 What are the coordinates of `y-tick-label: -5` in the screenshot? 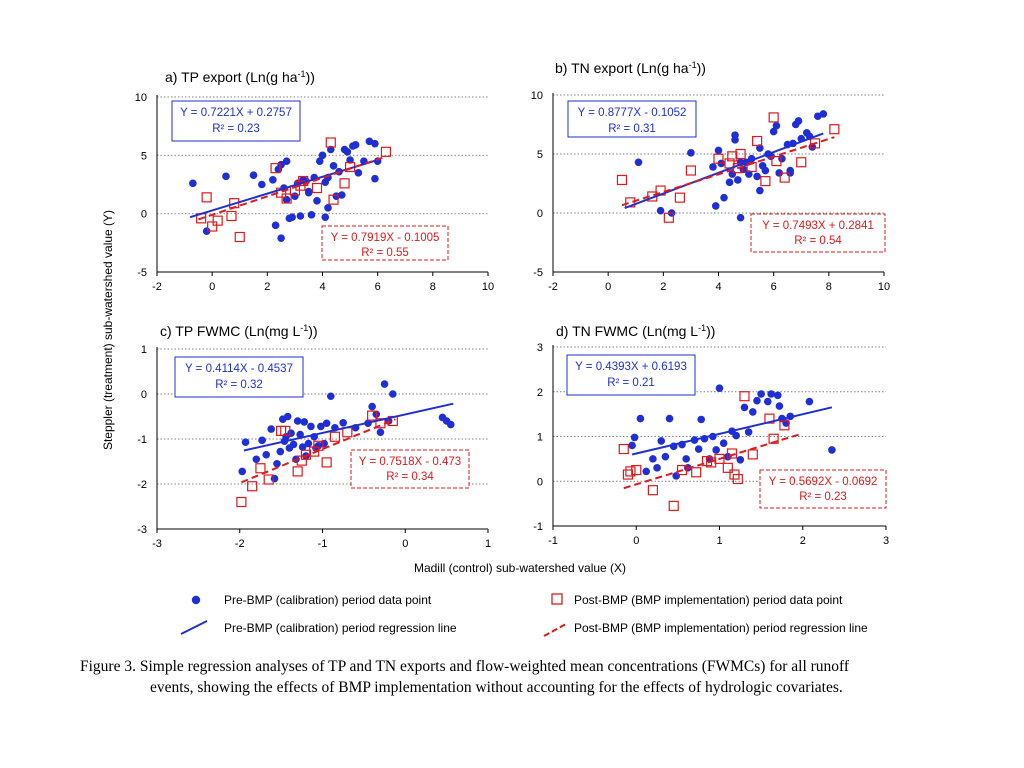 It's located at (142, 273).